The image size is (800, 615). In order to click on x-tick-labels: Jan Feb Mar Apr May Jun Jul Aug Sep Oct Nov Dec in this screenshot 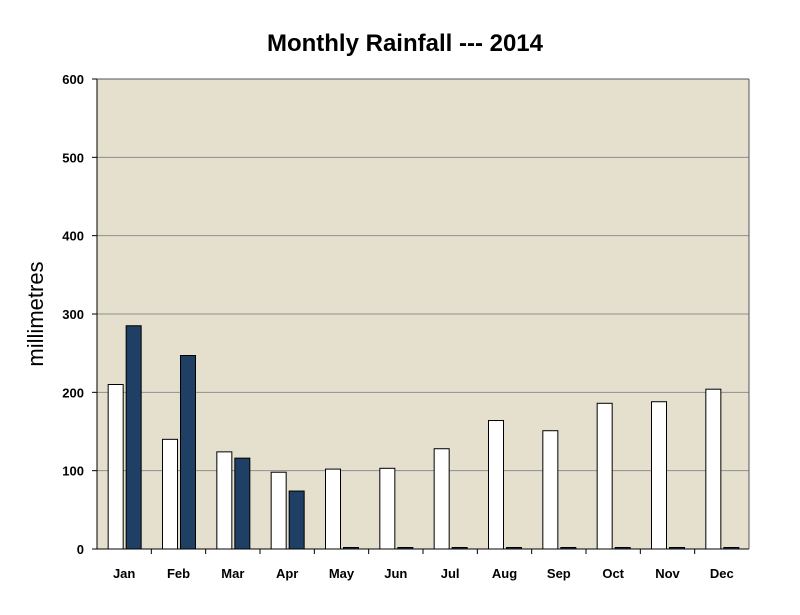, I will do `click(423, 573)`.